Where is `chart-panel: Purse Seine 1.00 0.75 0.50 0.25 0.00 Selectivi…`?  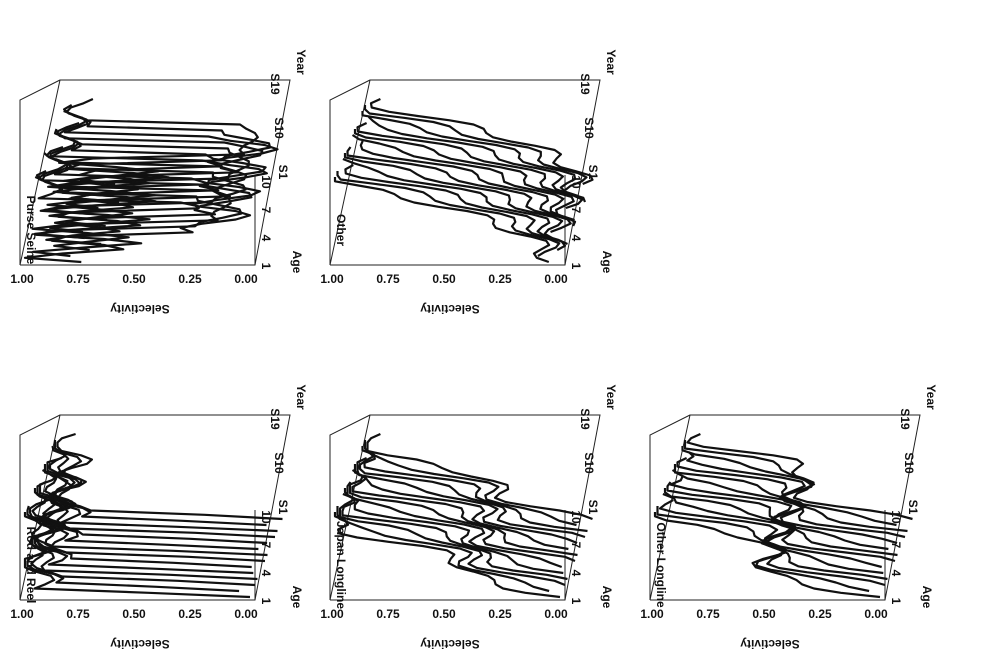 chart-panel: Purse Seine 1.00 0.75 0.50 0.25 0.00 Selectivi… is located at coordinates (159, 182).